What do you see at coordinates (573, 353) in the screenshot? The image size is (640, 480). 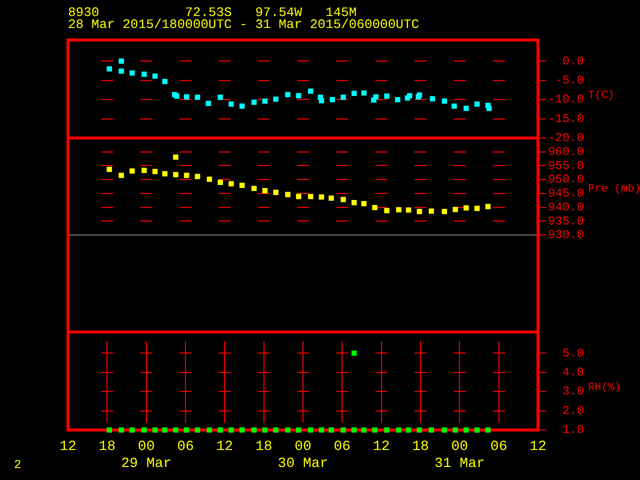 I see `y-tick-label: 5.0` at bounding box center [573, 353].